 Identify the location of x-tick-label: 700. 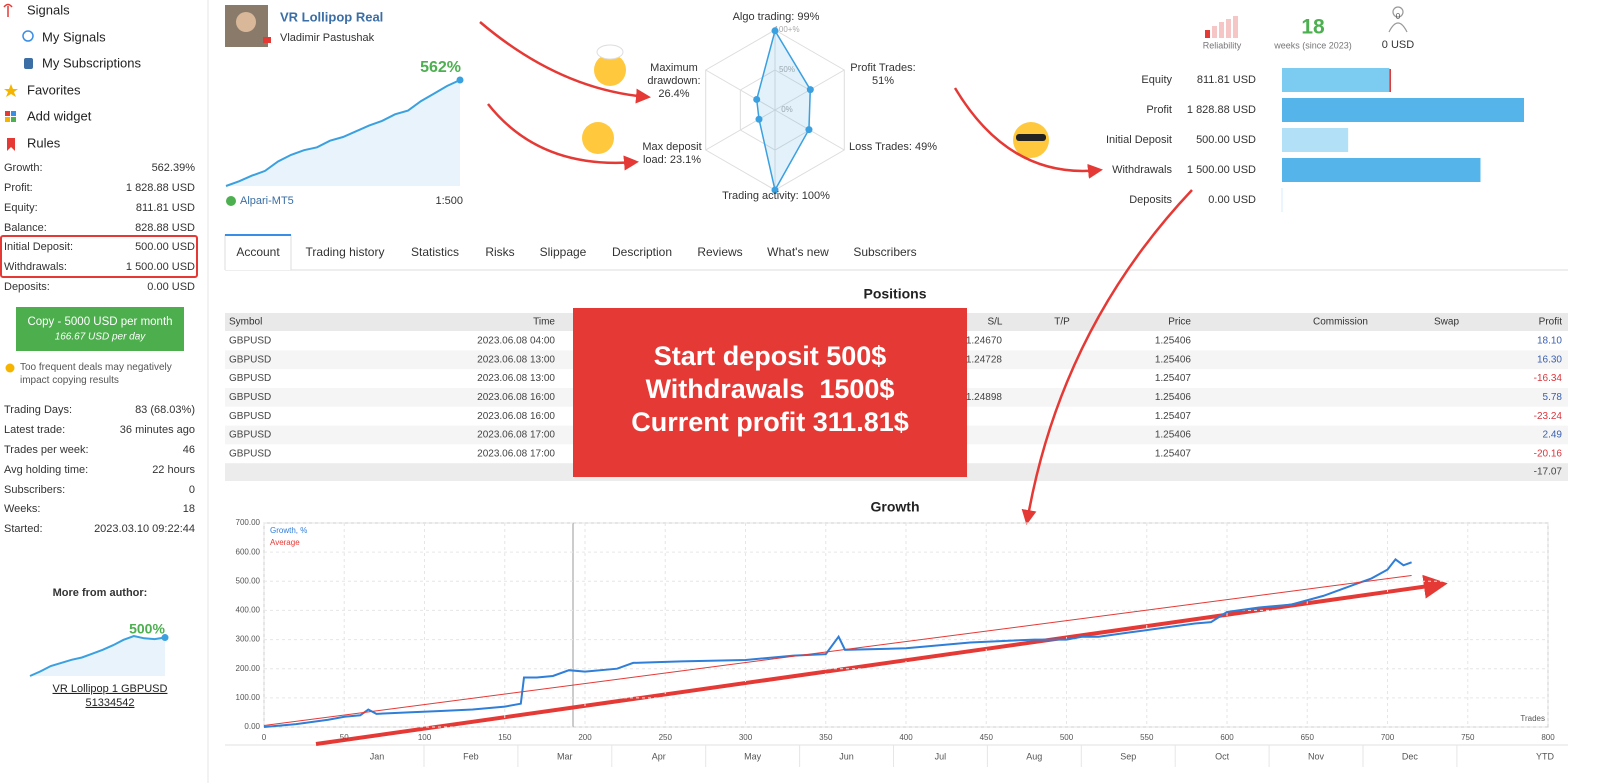
(1388, 737).